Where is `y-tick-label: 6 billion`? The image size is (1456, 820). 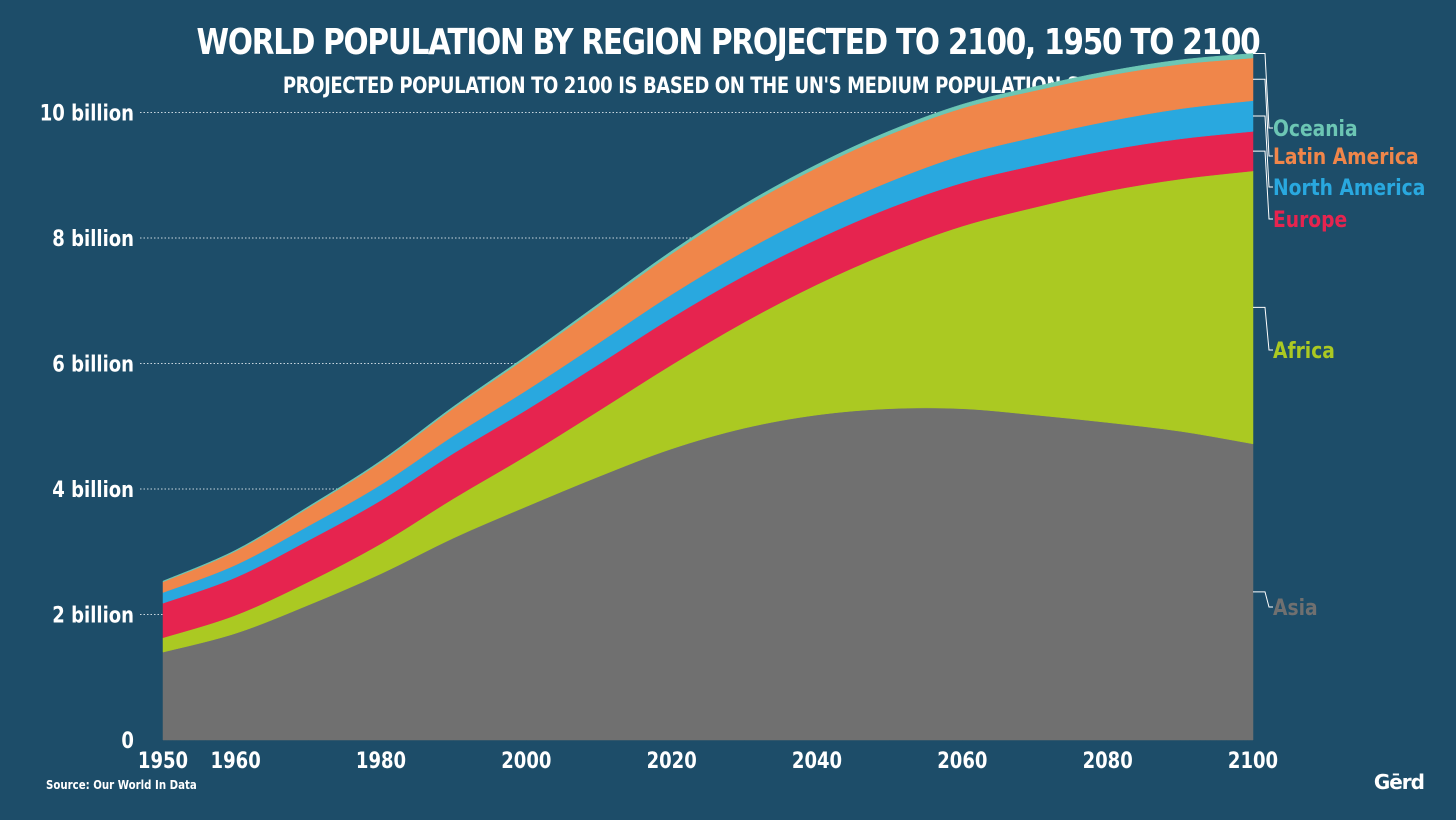 y-tick-label: 6 billion is located at coordinates (93, 364).